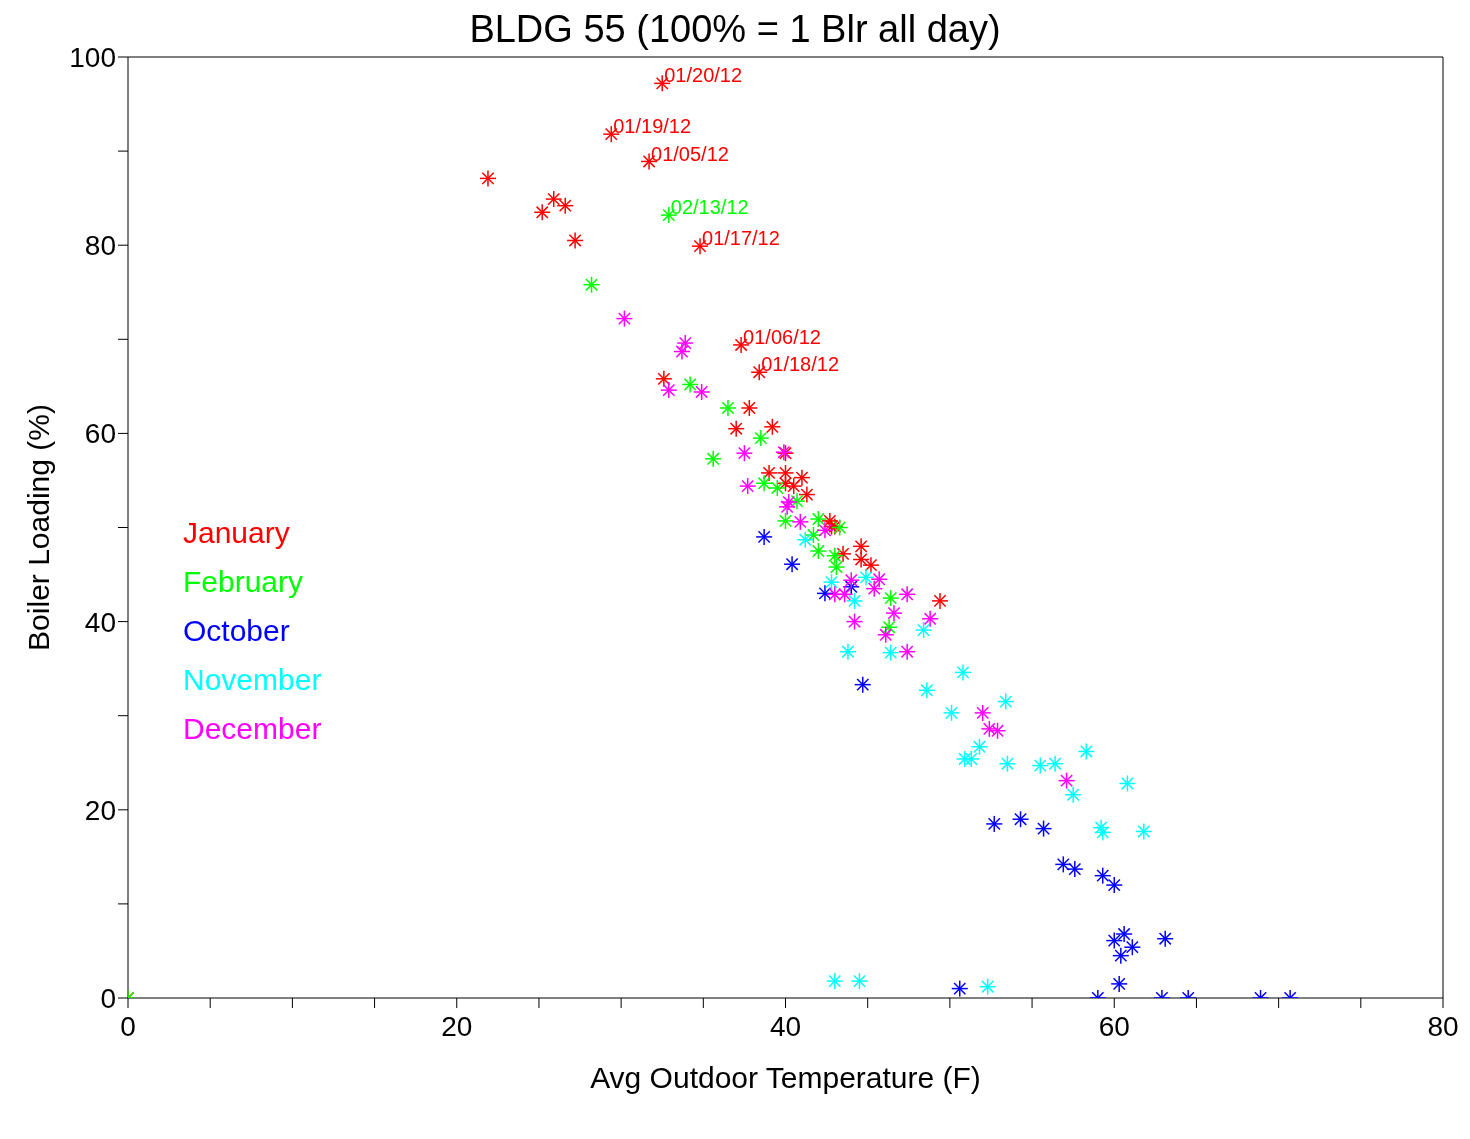 This screenshot has width=1470, height=1139. What do you see at coordinates (244, 582) in the screenshot?
I see `text: February` at bounding box center [244, 582].